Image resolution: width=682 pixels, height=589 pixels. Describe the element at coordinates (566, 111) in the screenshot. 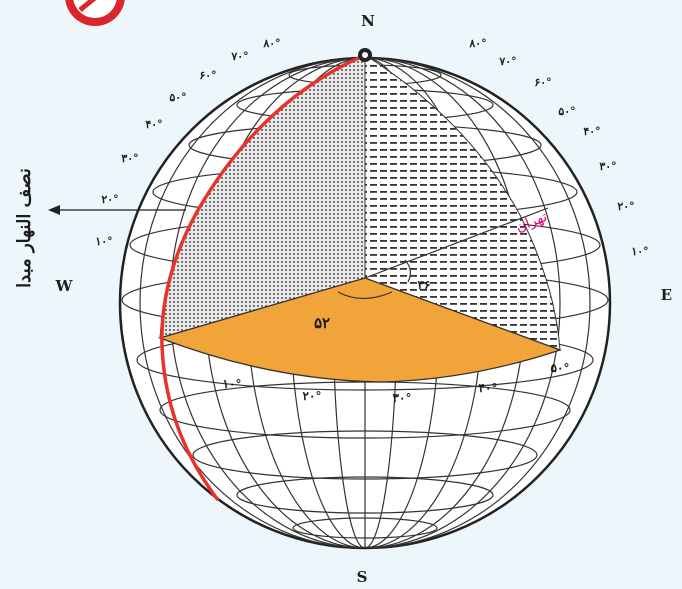

I see `right-lat-label: ۵۰°` at that location.